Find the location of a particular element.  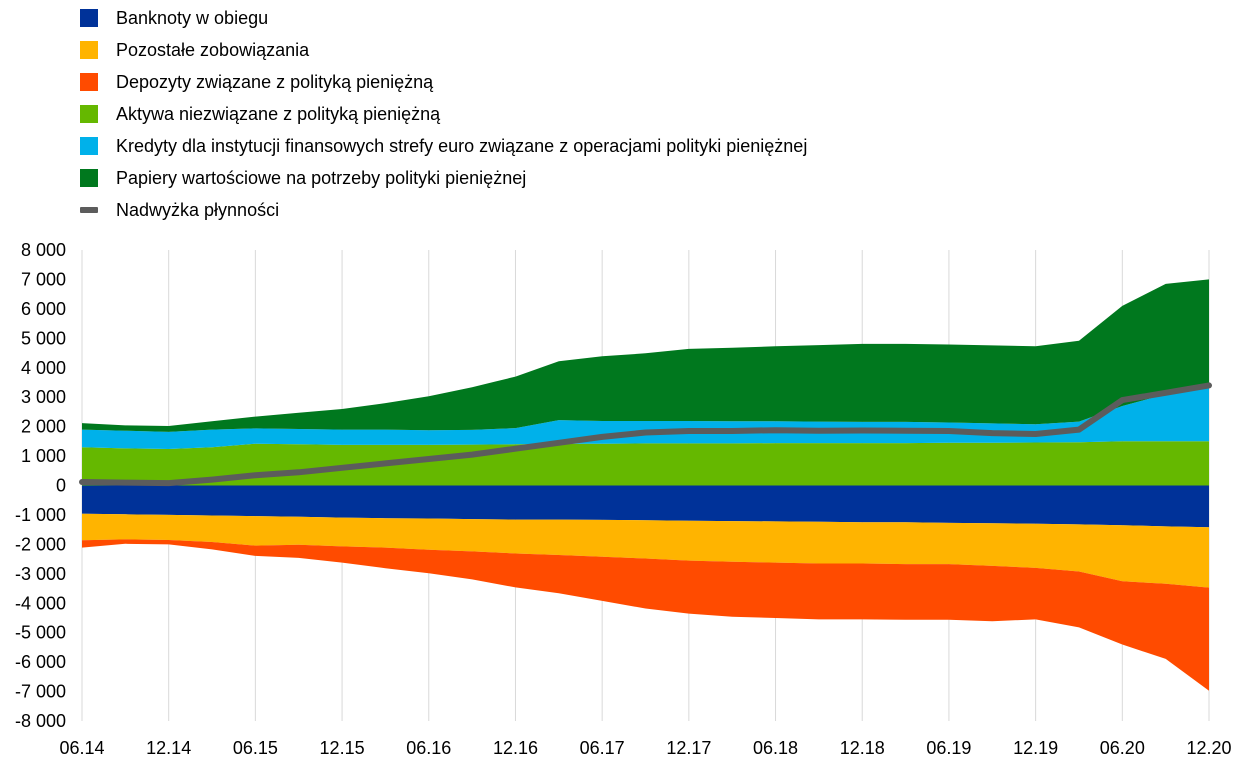

y-tick-label-15: -7 000 is located at coordinates (40, 692).